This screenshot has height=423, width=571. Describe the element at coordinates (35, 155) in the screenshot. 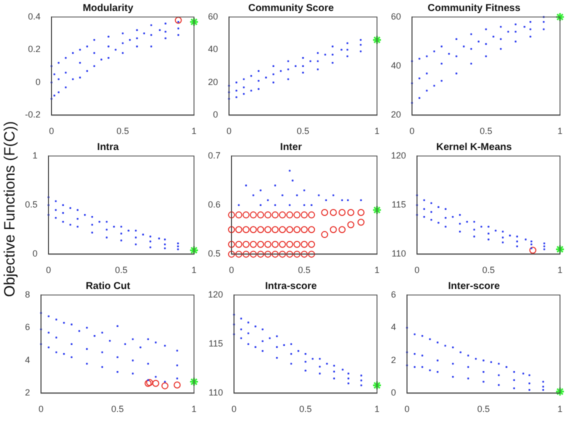

I see `y-tick-label: 1` at that location.